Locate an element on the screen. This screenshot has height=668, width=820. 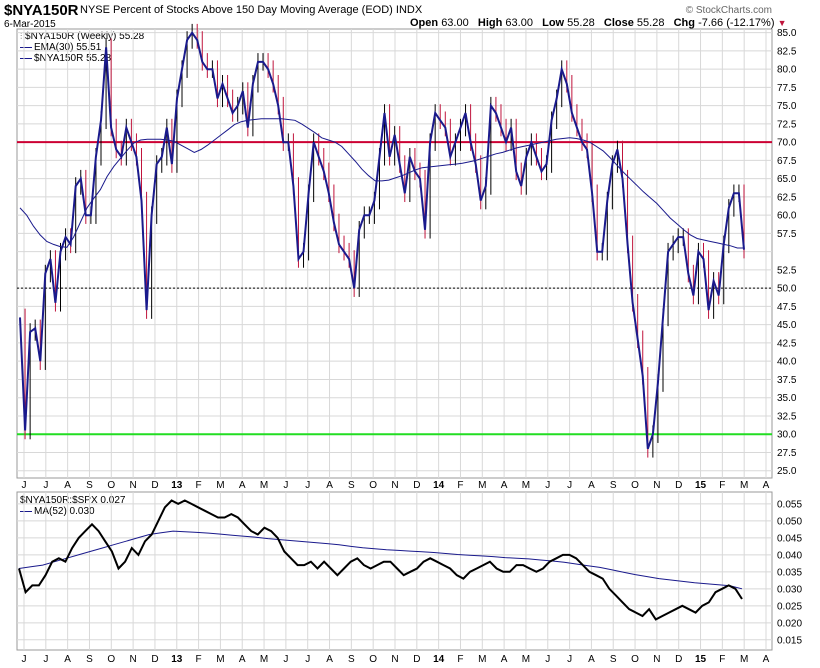
main-y-tick-label: 75.0 is located at coordinates (787, 106).